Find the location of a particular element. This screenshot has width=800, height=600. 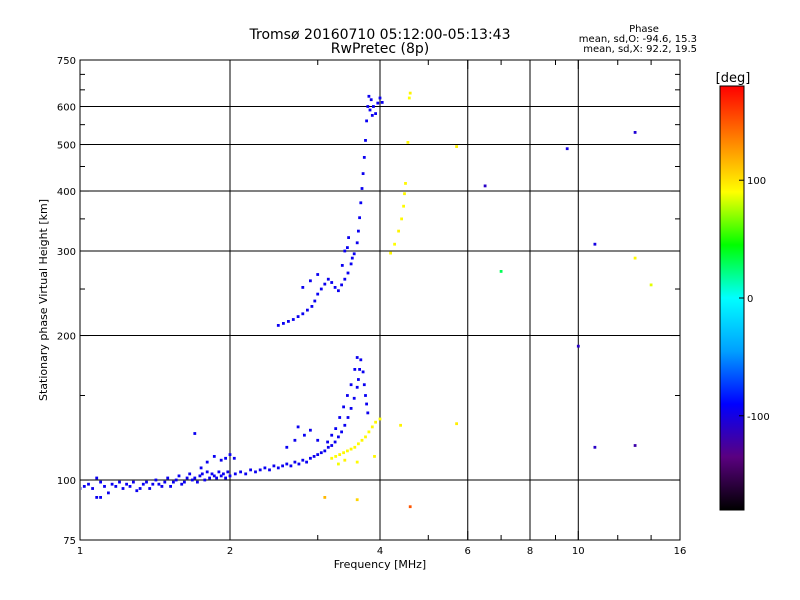

y-tick-label: 75 is located at coordinates (69, 541).